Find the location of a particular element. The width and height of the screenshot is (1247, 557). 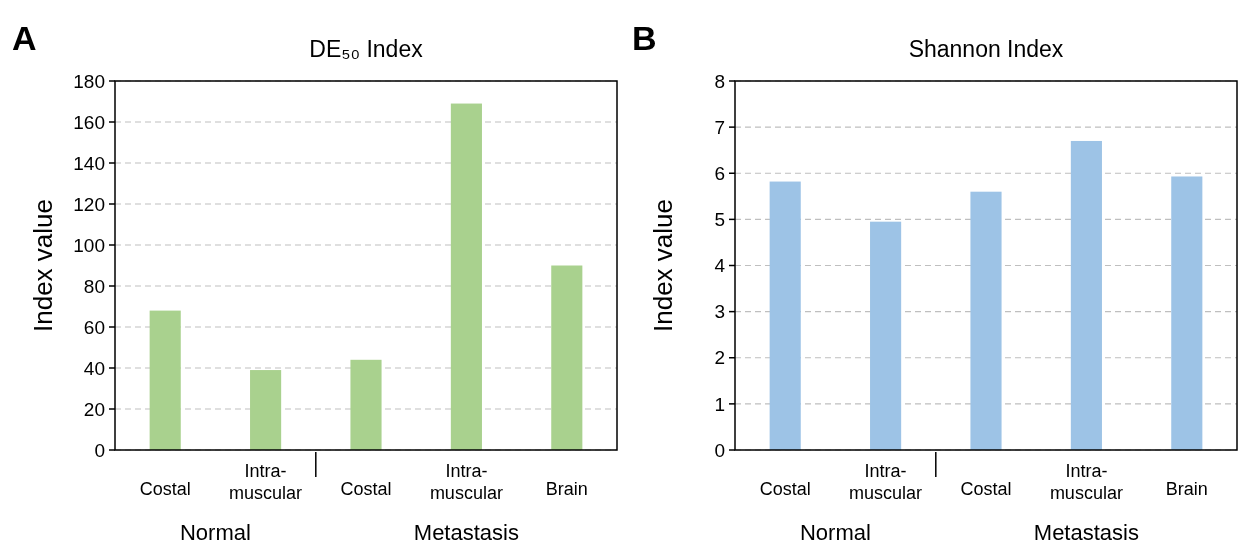

y-tick-label: 80 is located at coordinates (94, 286).